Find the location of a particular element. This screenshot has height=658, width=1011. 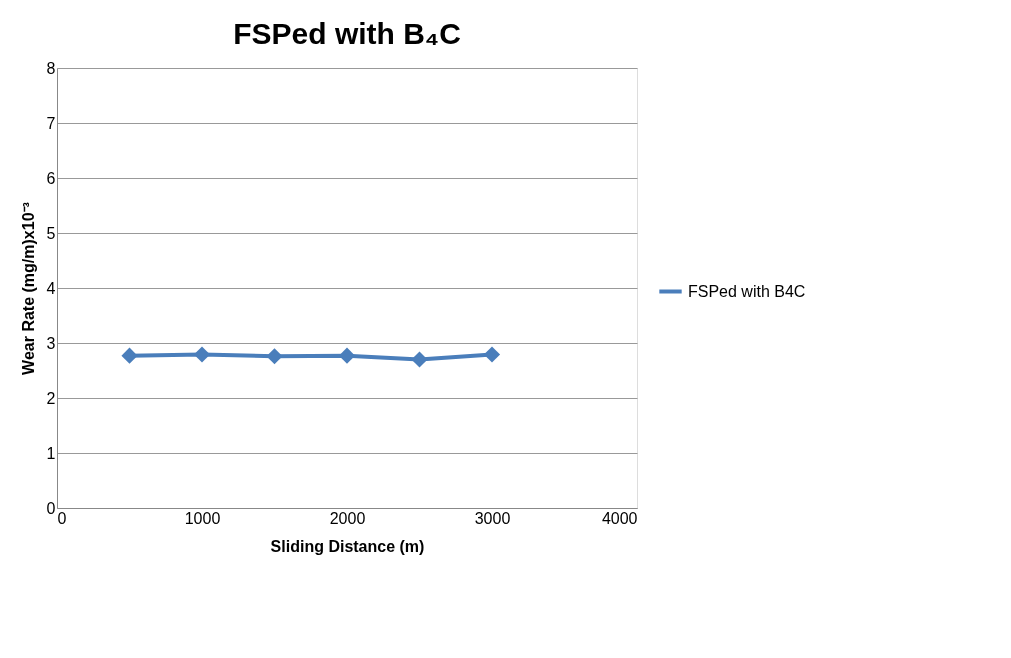

y-tick-label: 8 is located at coordinates (51, 68).